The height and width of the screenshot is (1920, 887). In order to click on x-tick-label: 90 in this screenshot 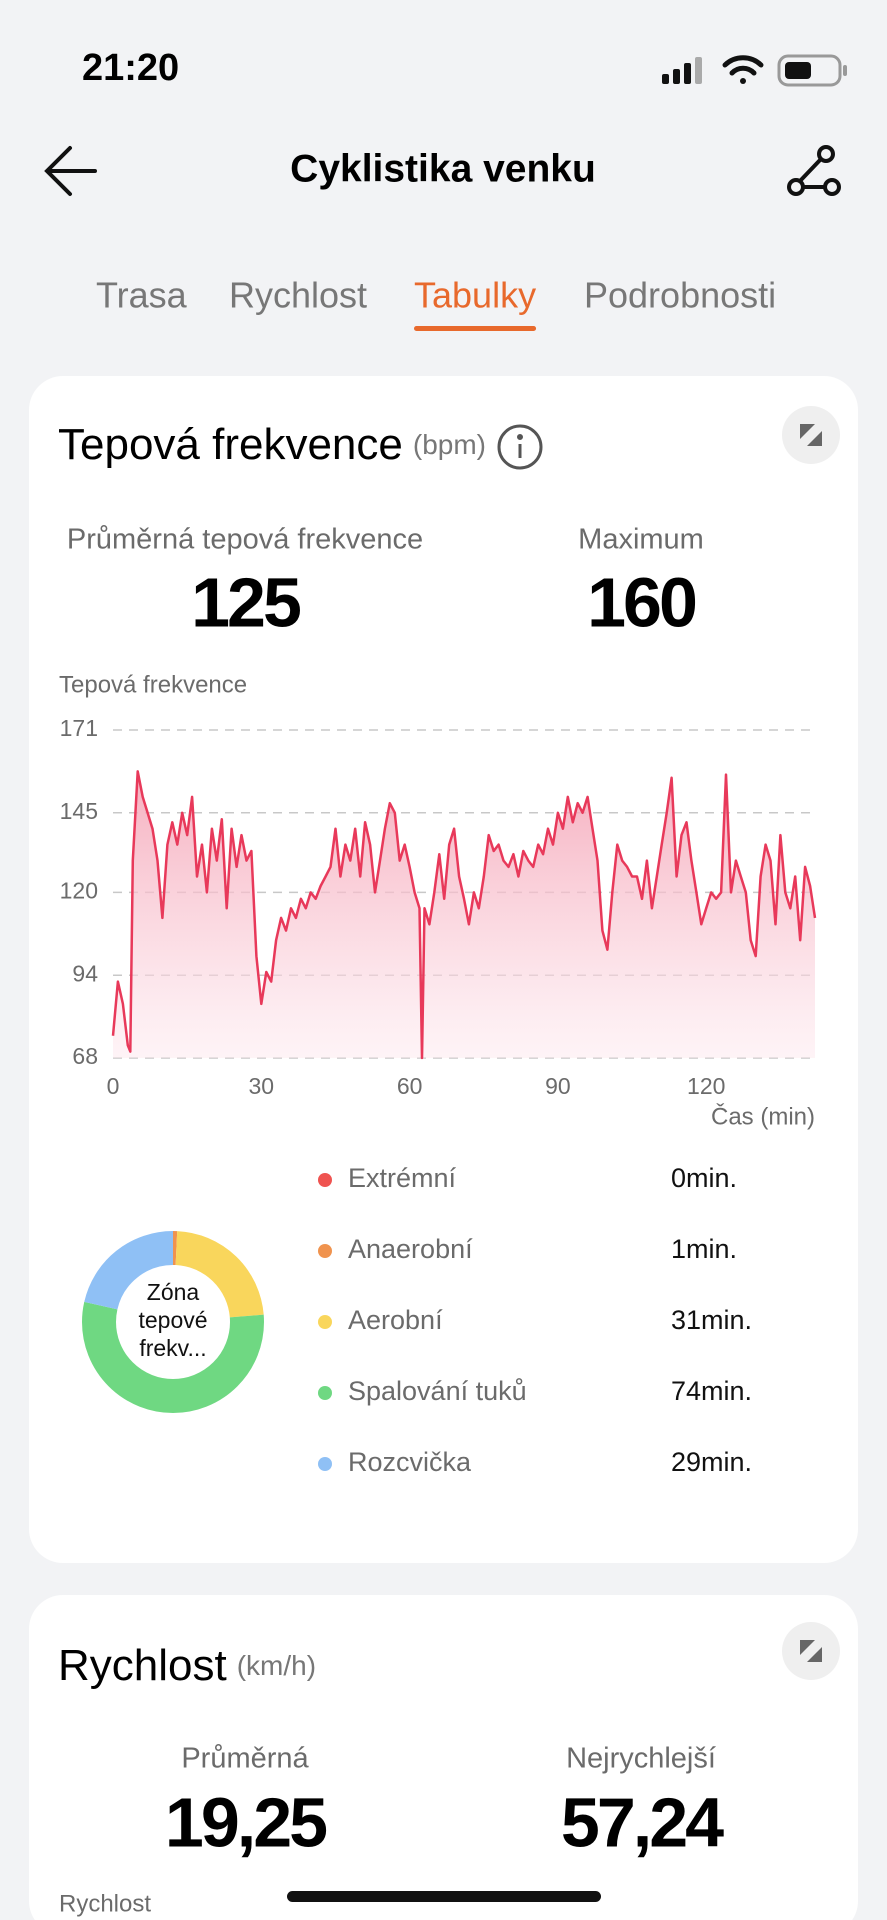, I will do `click(558, 1086)`.